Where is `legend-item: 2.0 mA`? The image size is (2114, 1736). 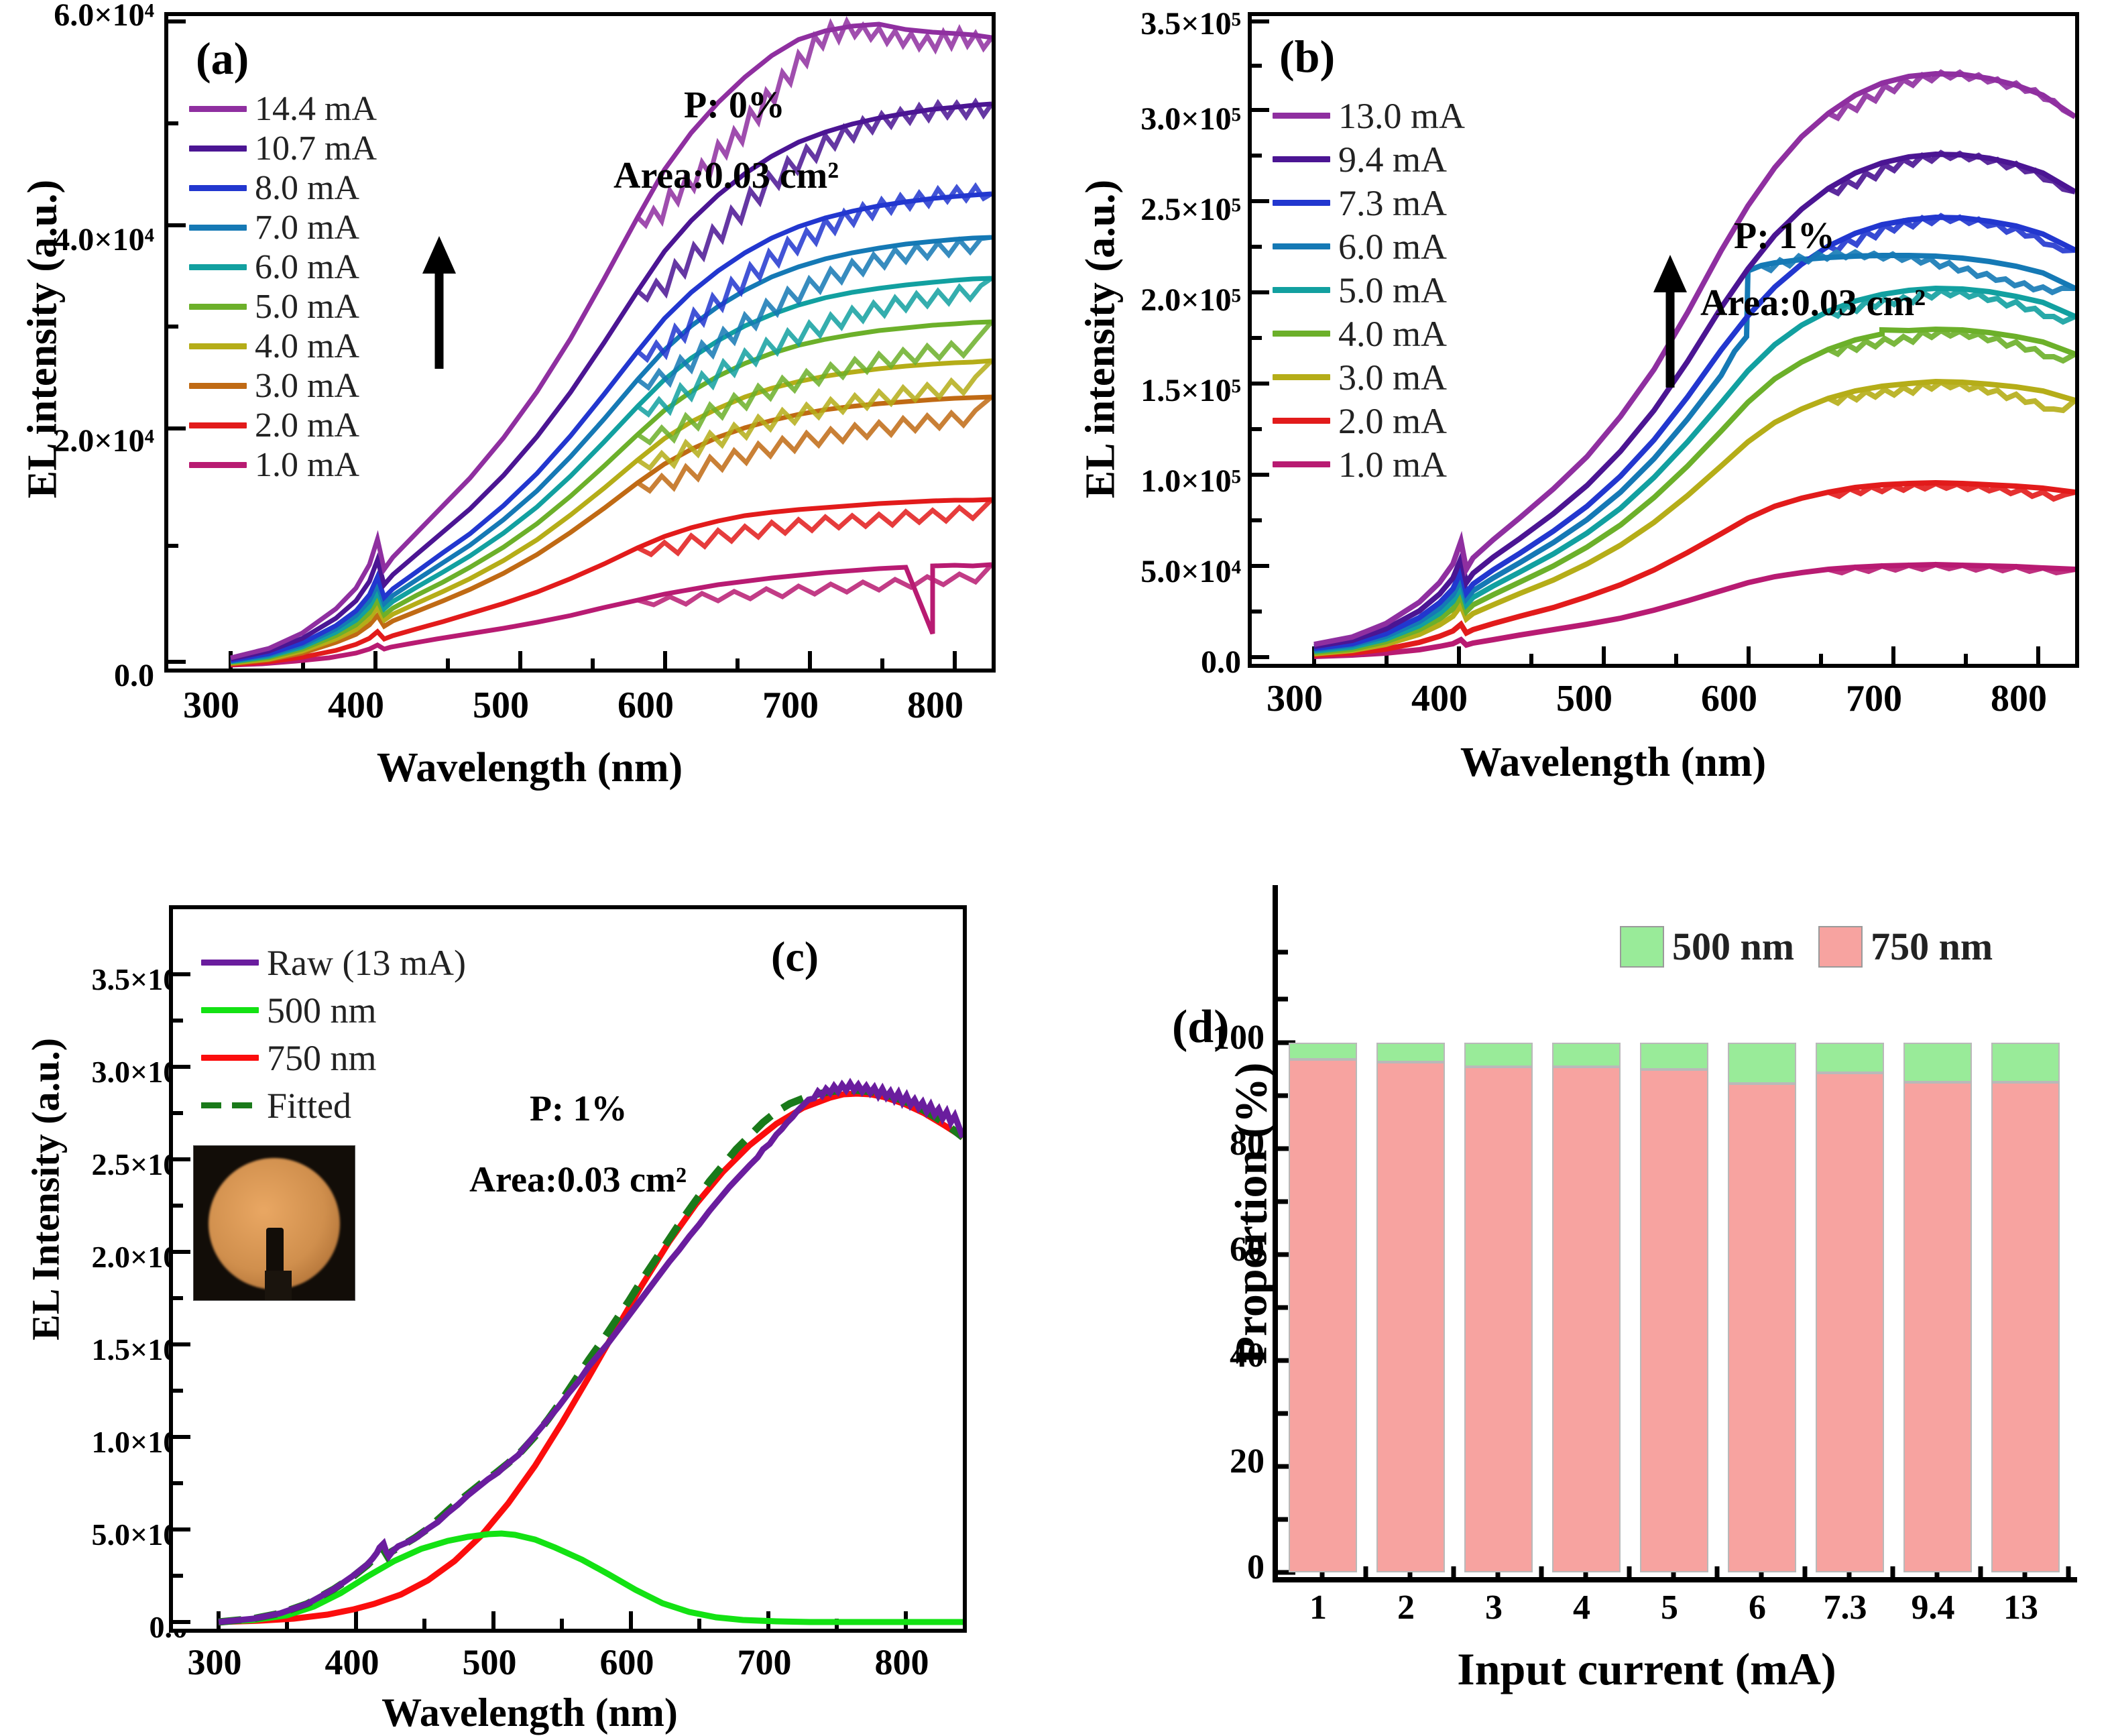 legend-item: 2.0 mA is located at coordinates (1369, 421).